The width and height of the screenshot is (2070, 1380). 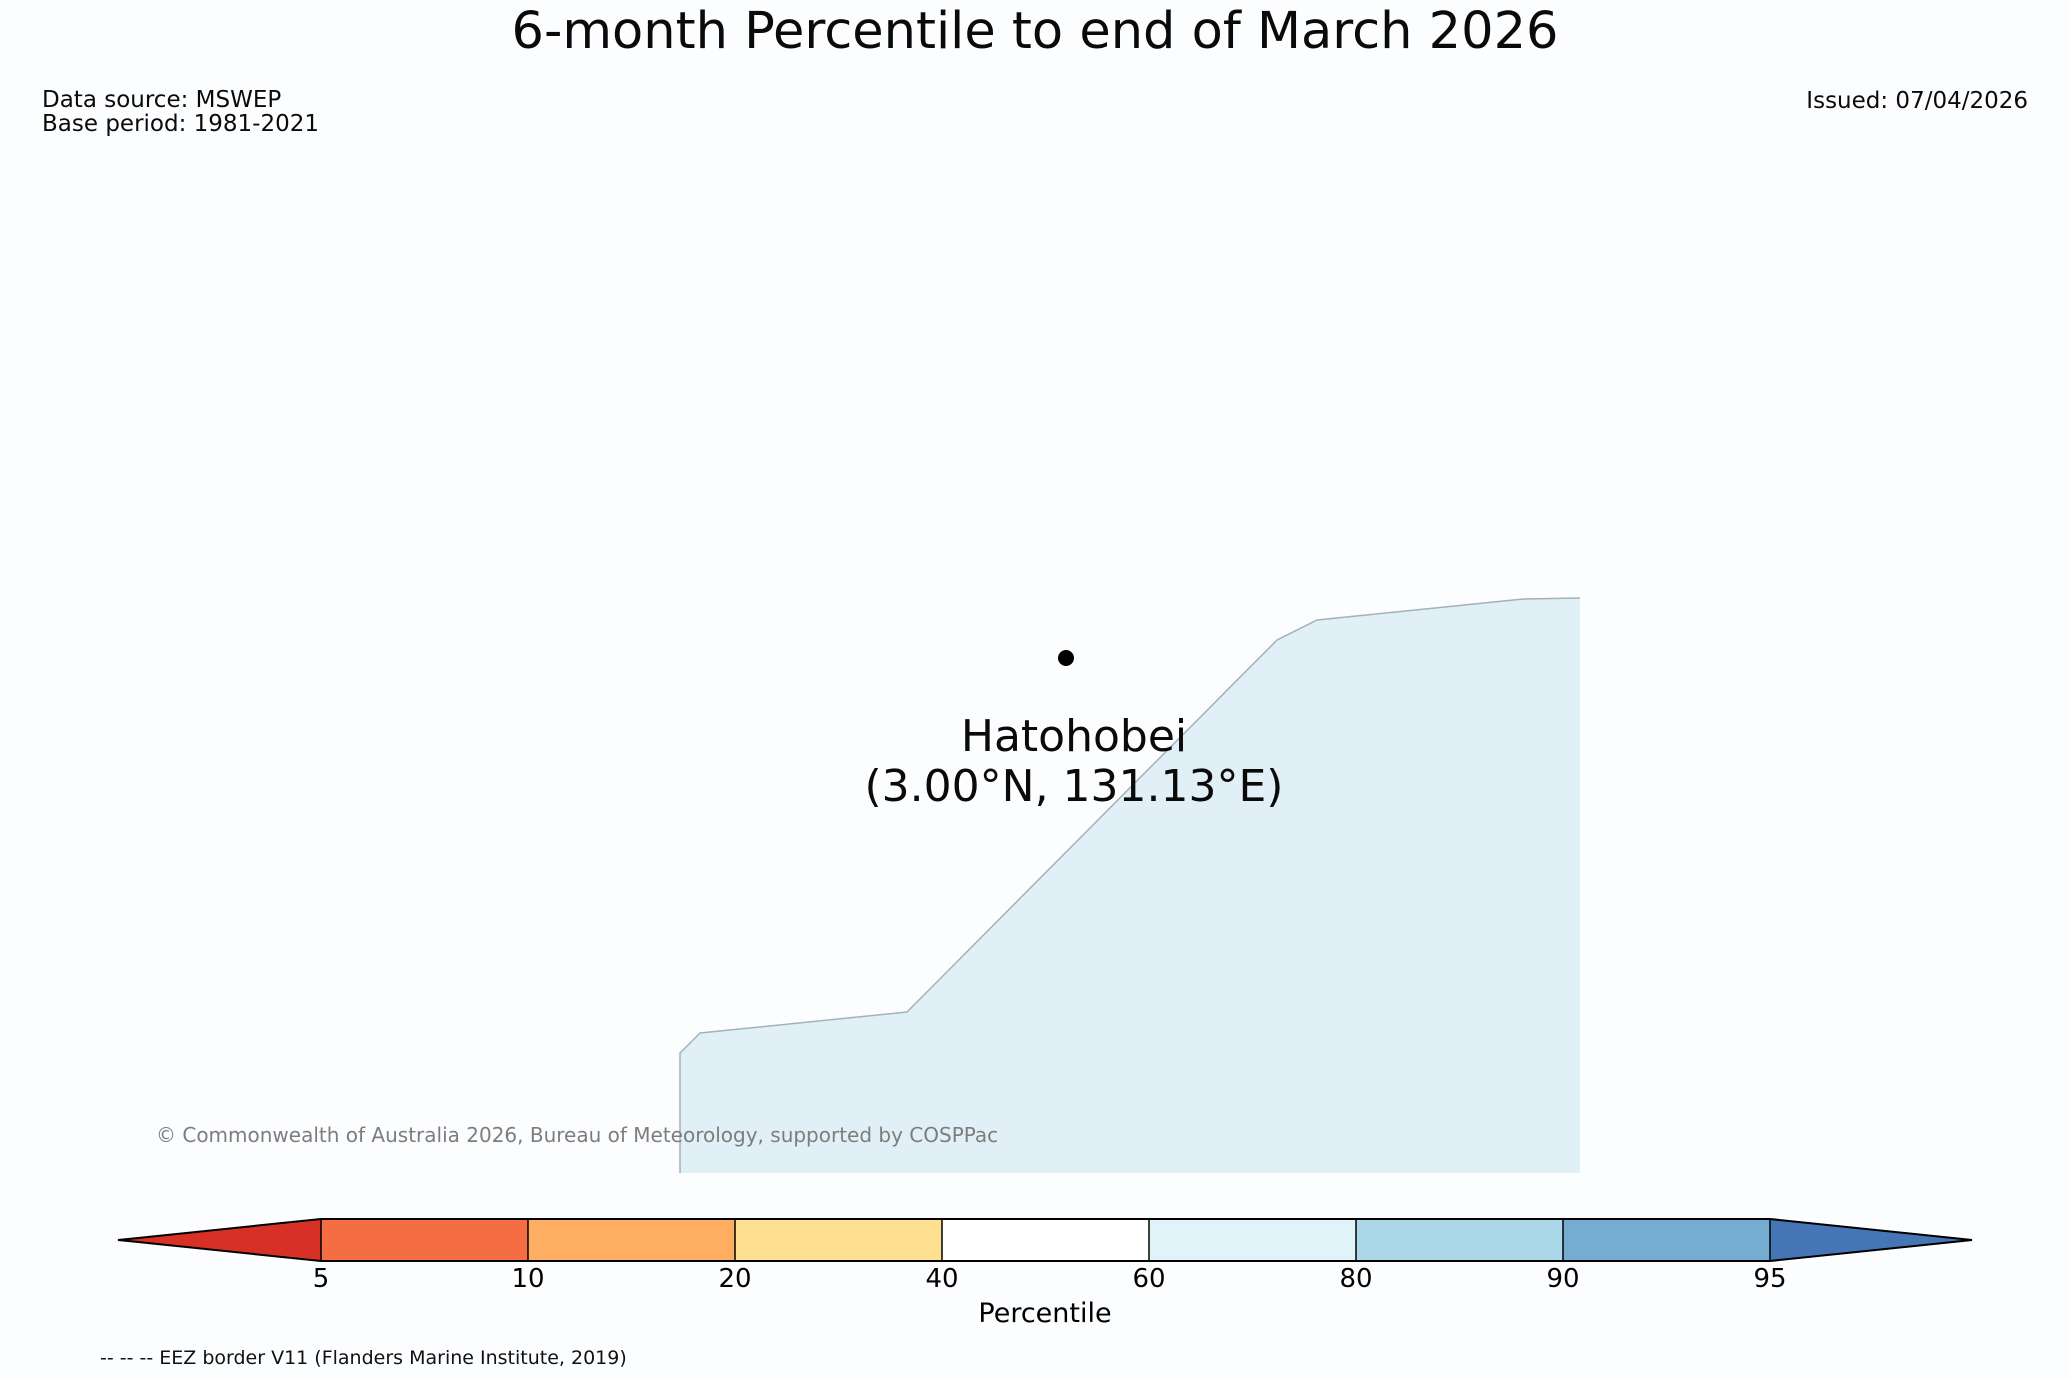 I want to click on station-marker-dot, so click(x=1066, y=658).